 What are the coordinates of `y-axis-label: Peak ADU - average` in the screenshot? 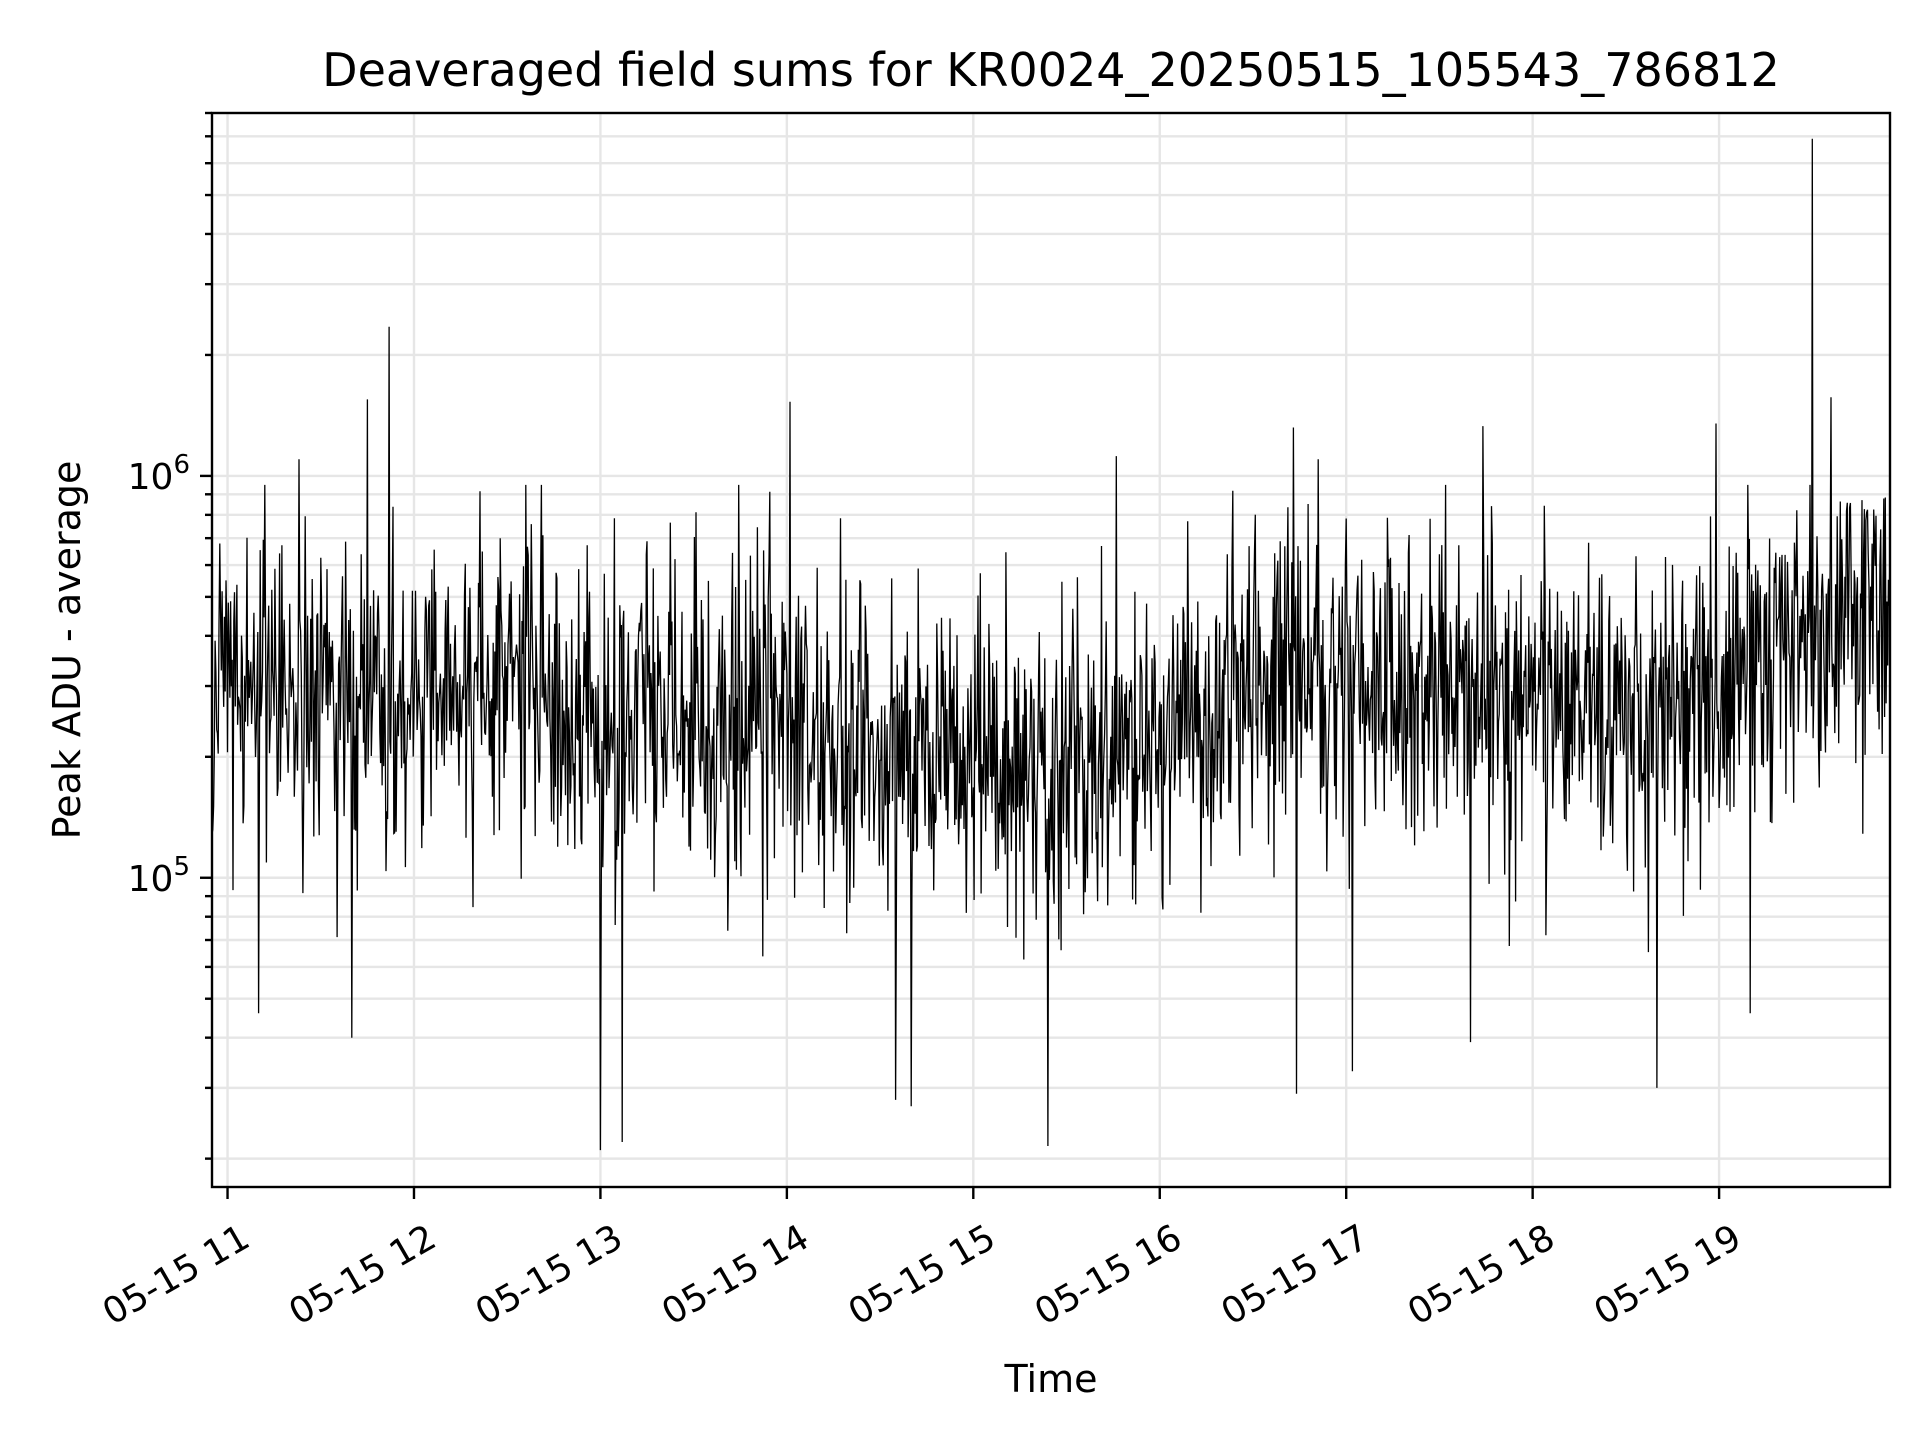 It's located at (67, 650).